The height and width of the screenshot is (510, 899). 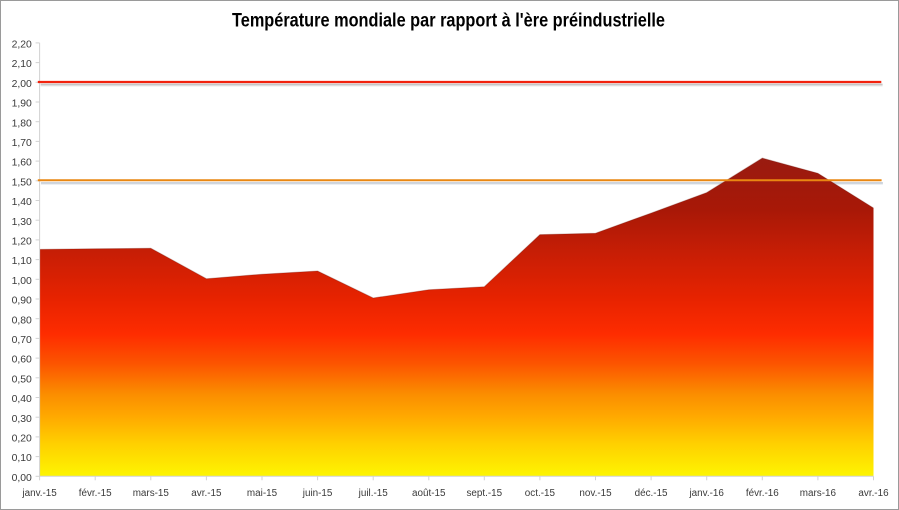 What do you see at coordinates (95, 493) in the screenshot?
I see `svg-text: févr.-15` at bounding box center [95, 493].